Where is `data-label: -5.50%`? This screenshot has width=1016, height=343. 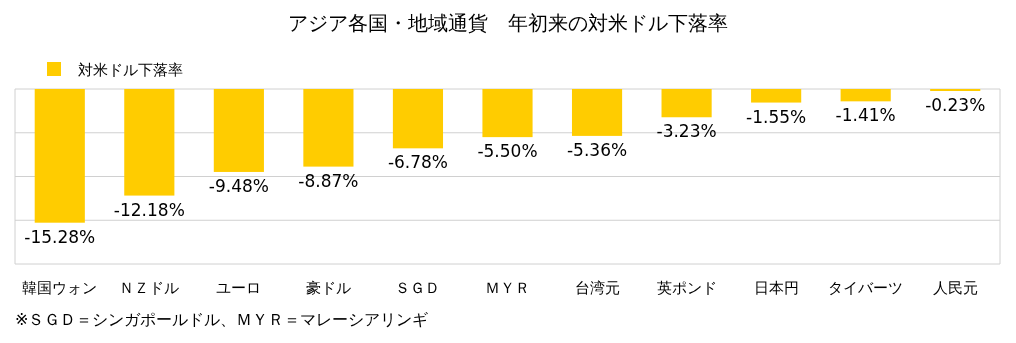
data-label: -5.50% is located at coordinates (507, 151).